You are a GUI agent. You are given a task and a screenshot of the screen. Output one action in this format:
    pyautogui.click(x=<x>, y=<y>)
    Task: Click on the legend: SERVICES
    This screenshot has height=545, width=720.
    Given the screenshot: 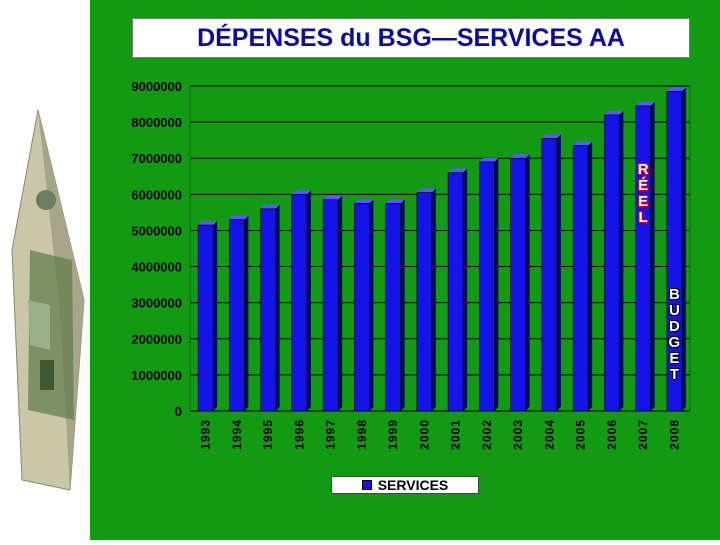 What is the action you would take?
    pyautogui.click(x=405, y=485)
    